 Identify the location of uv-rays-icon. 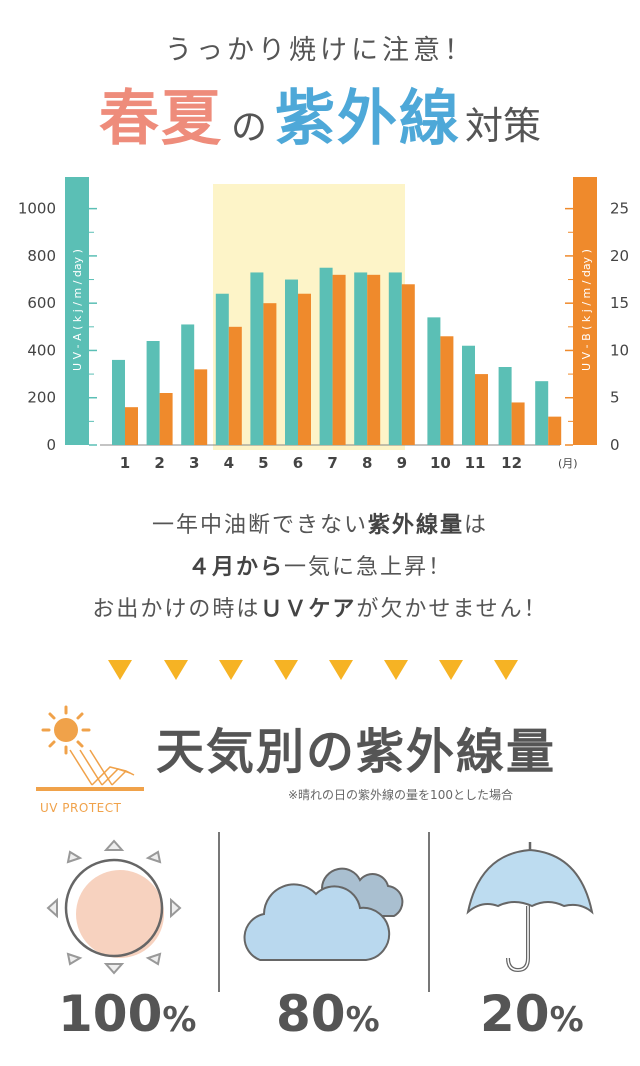
(102, 767).